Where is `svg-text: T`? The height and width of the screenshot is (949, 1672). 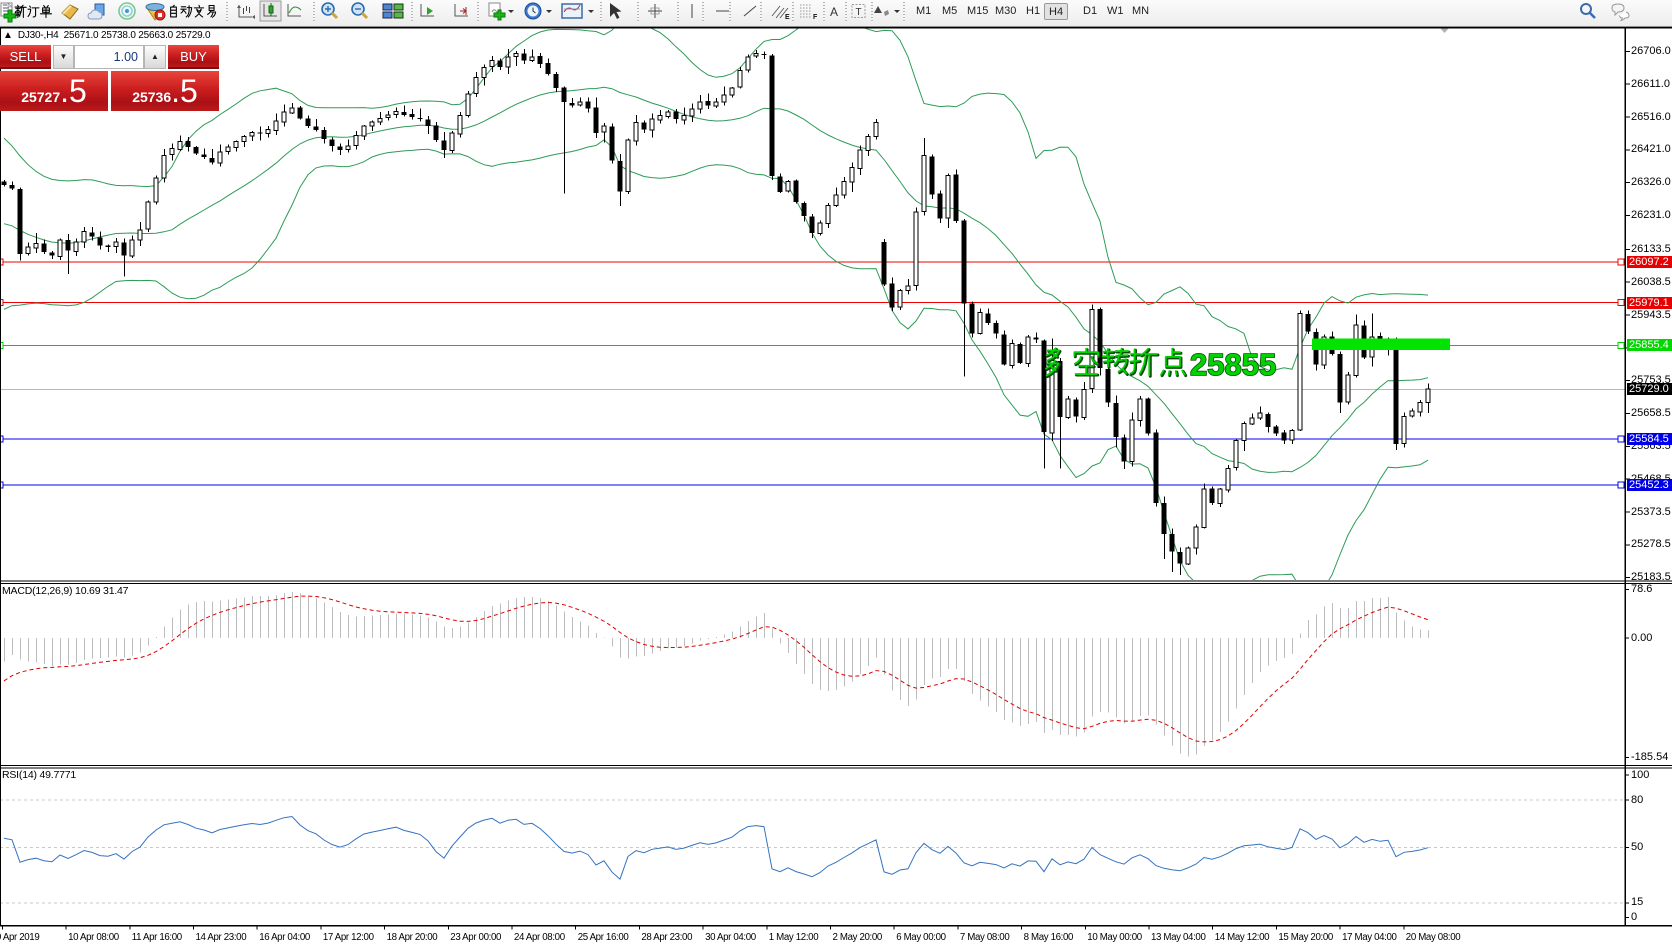
svg-text: T is located at coordinates (859, 12).